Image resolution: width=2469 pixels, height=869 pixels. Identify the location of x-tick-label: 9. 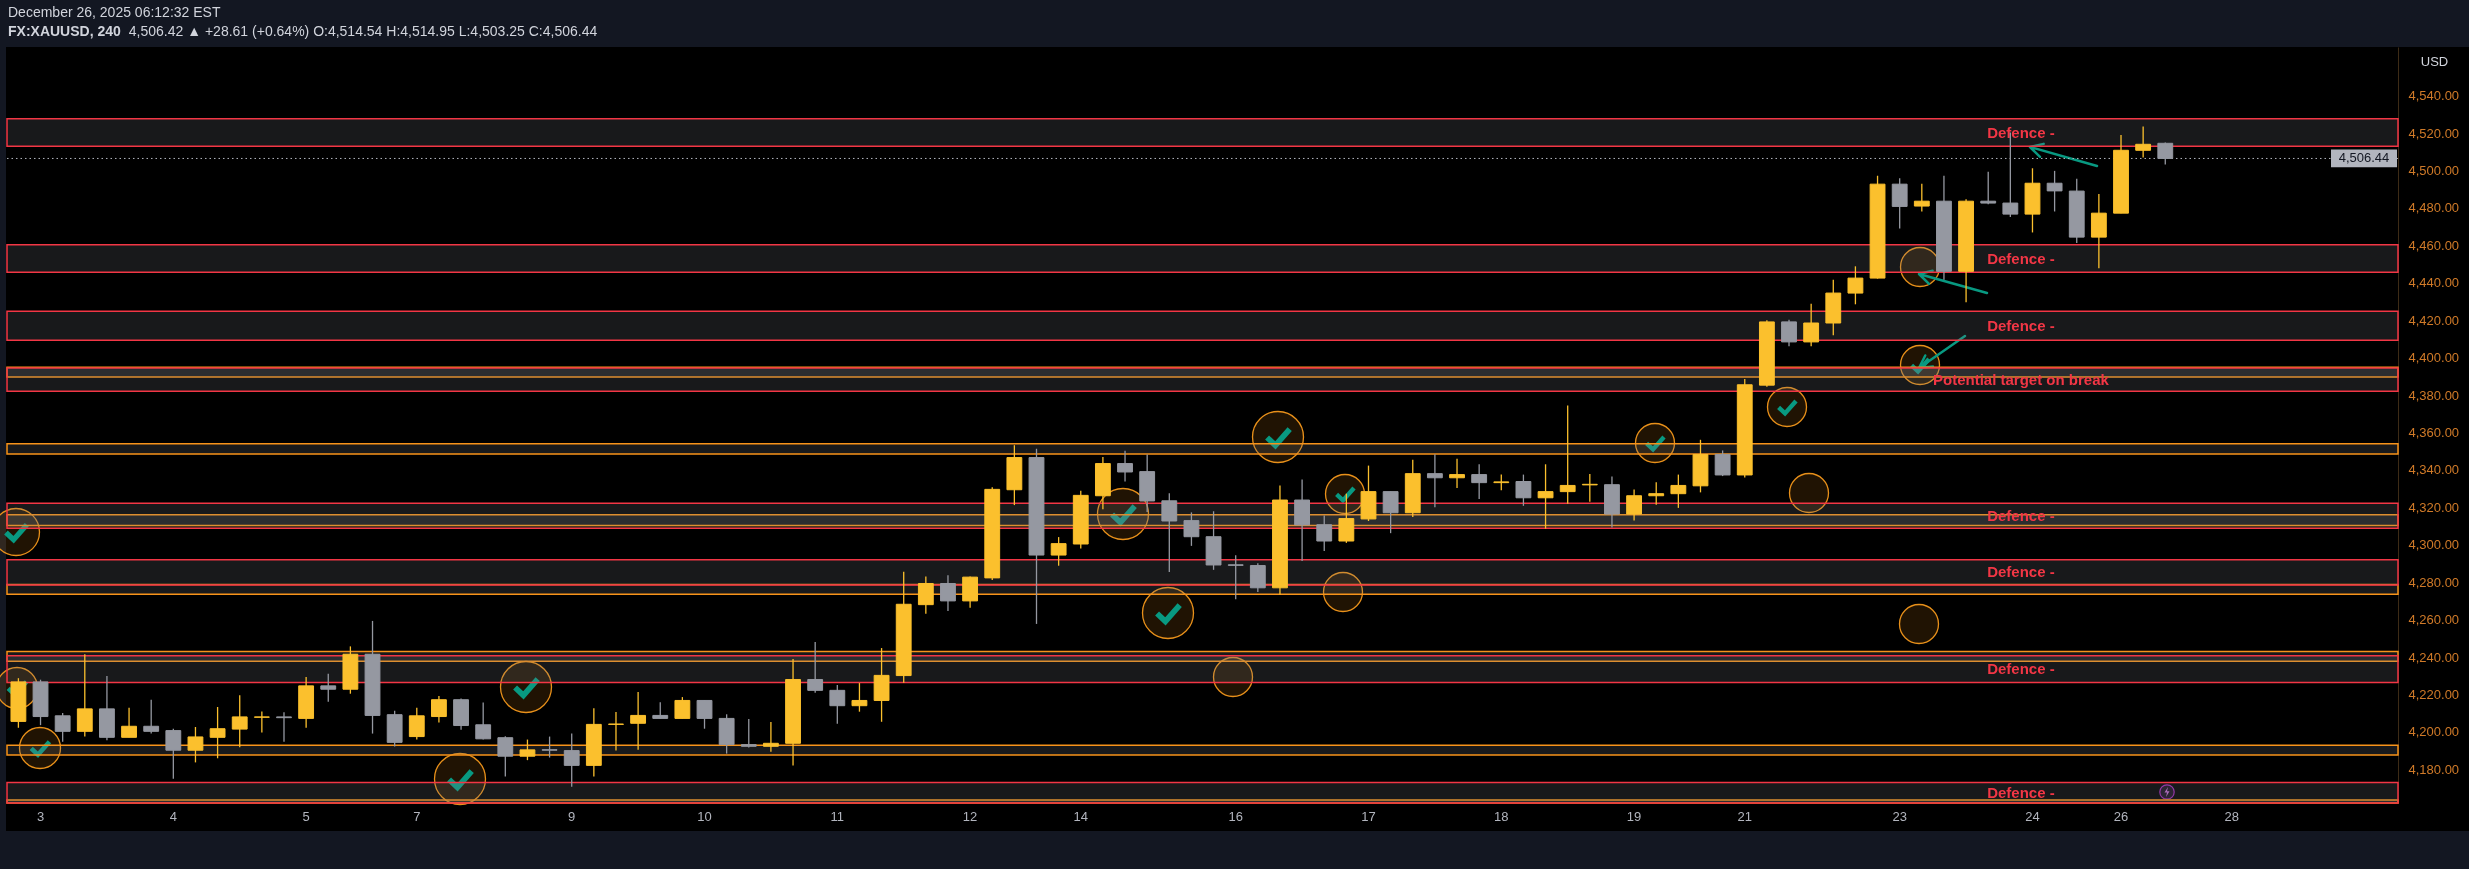
(572, 816).